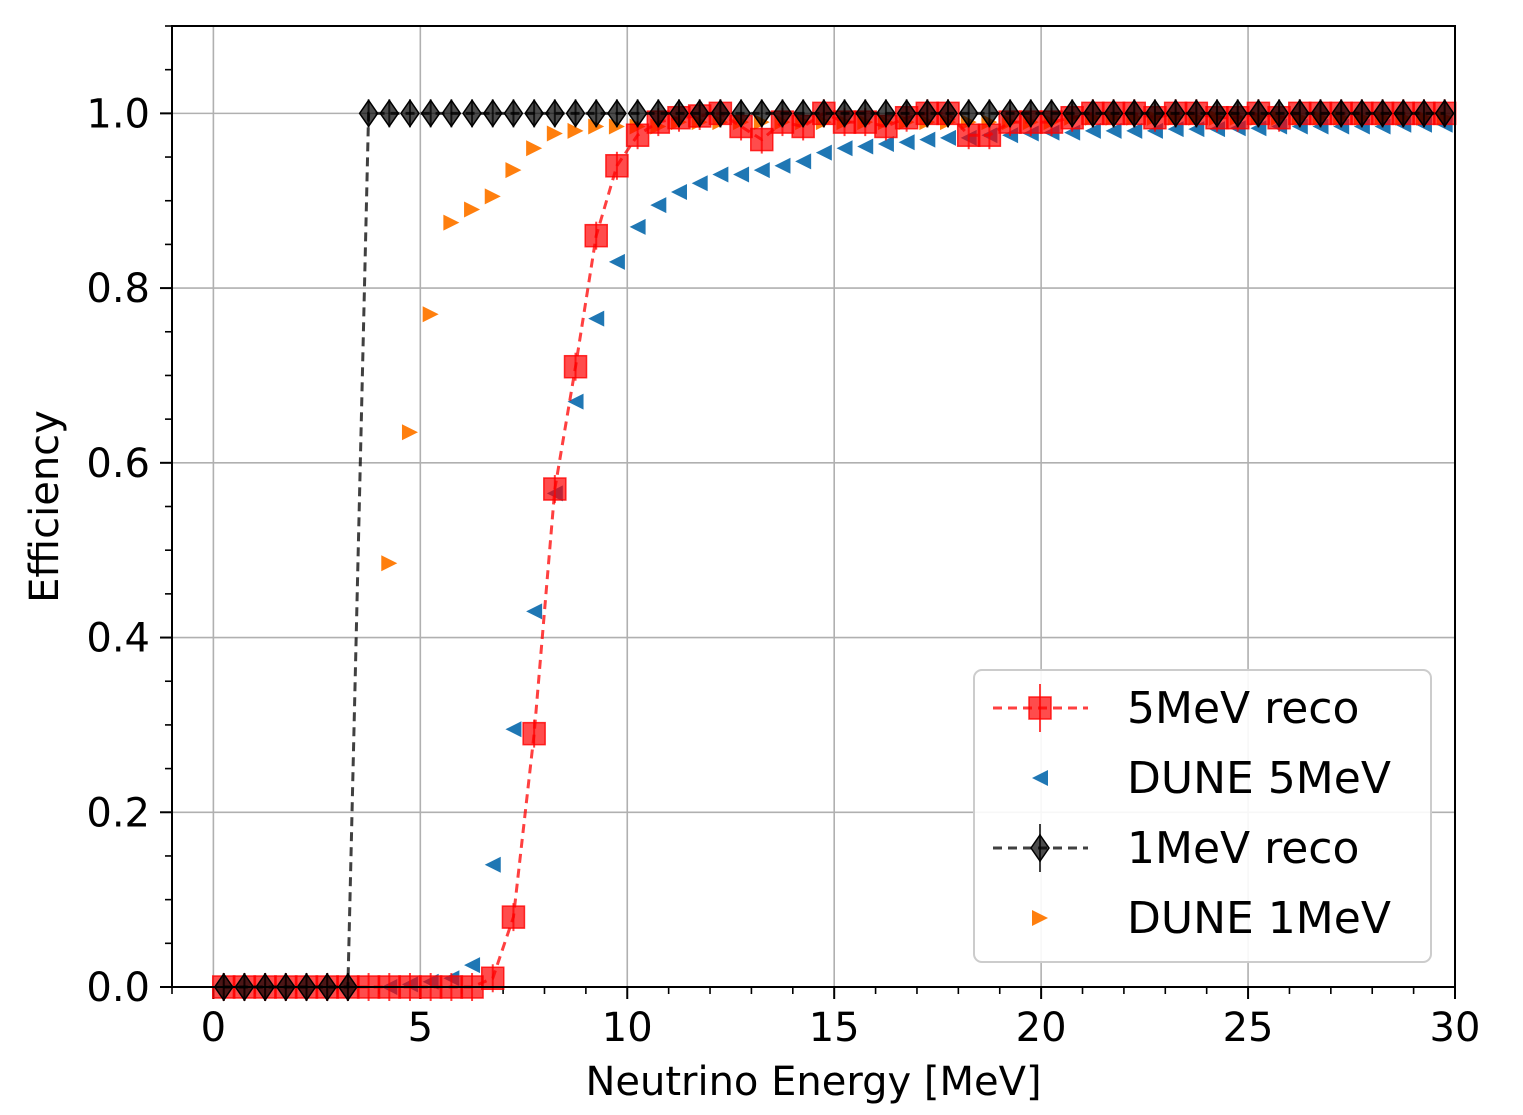  What do you see at coordinates (1243, 848) in the screenshot?
I see `legend-label: 1MeV reco` at bounding box center [1243, 848].